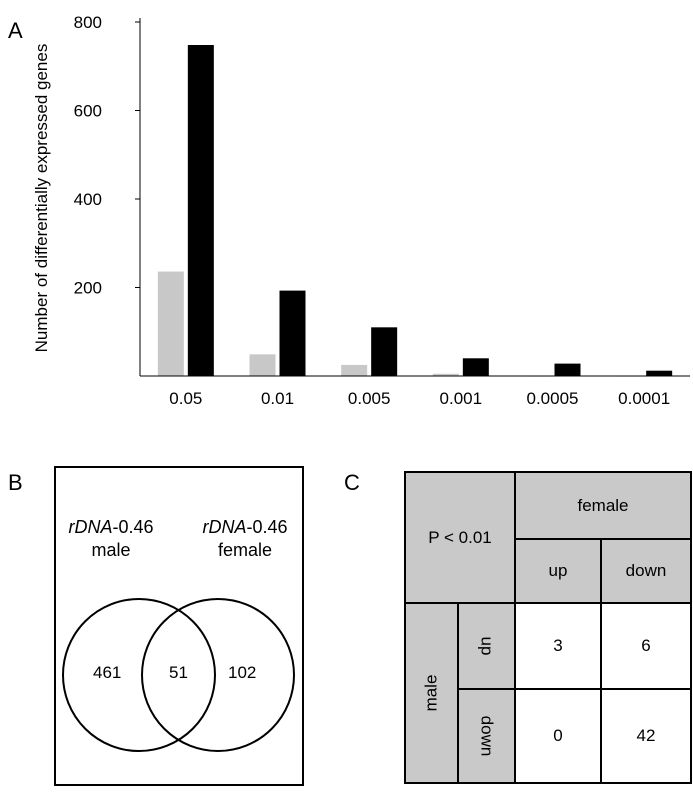  What do you see at coordinates (553, 398) in the screenshot?
I see `x-tick-label: 0.0005` at bounding box center [553, 398].